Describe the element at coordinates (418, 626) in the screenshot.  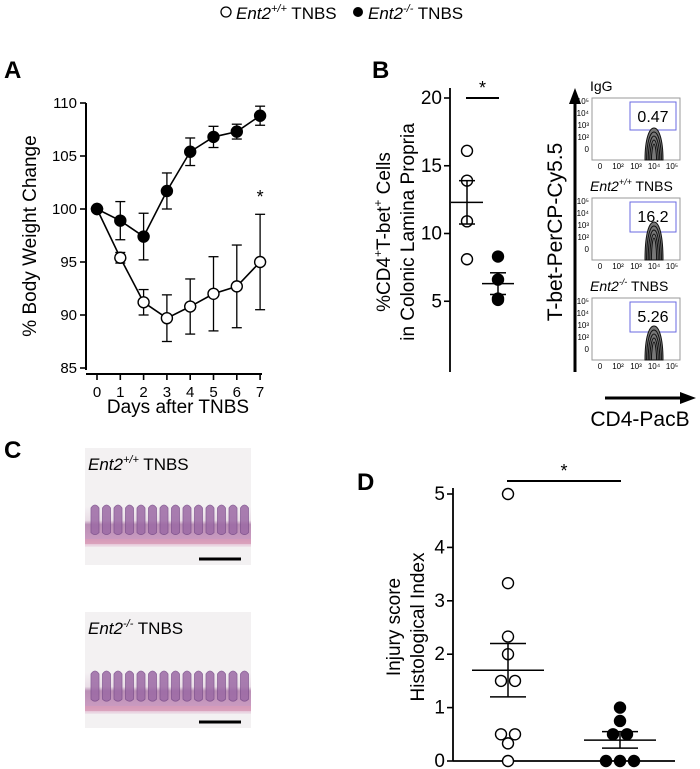
I see `panel-d-ylabel-line2: Histological Index` at that location.